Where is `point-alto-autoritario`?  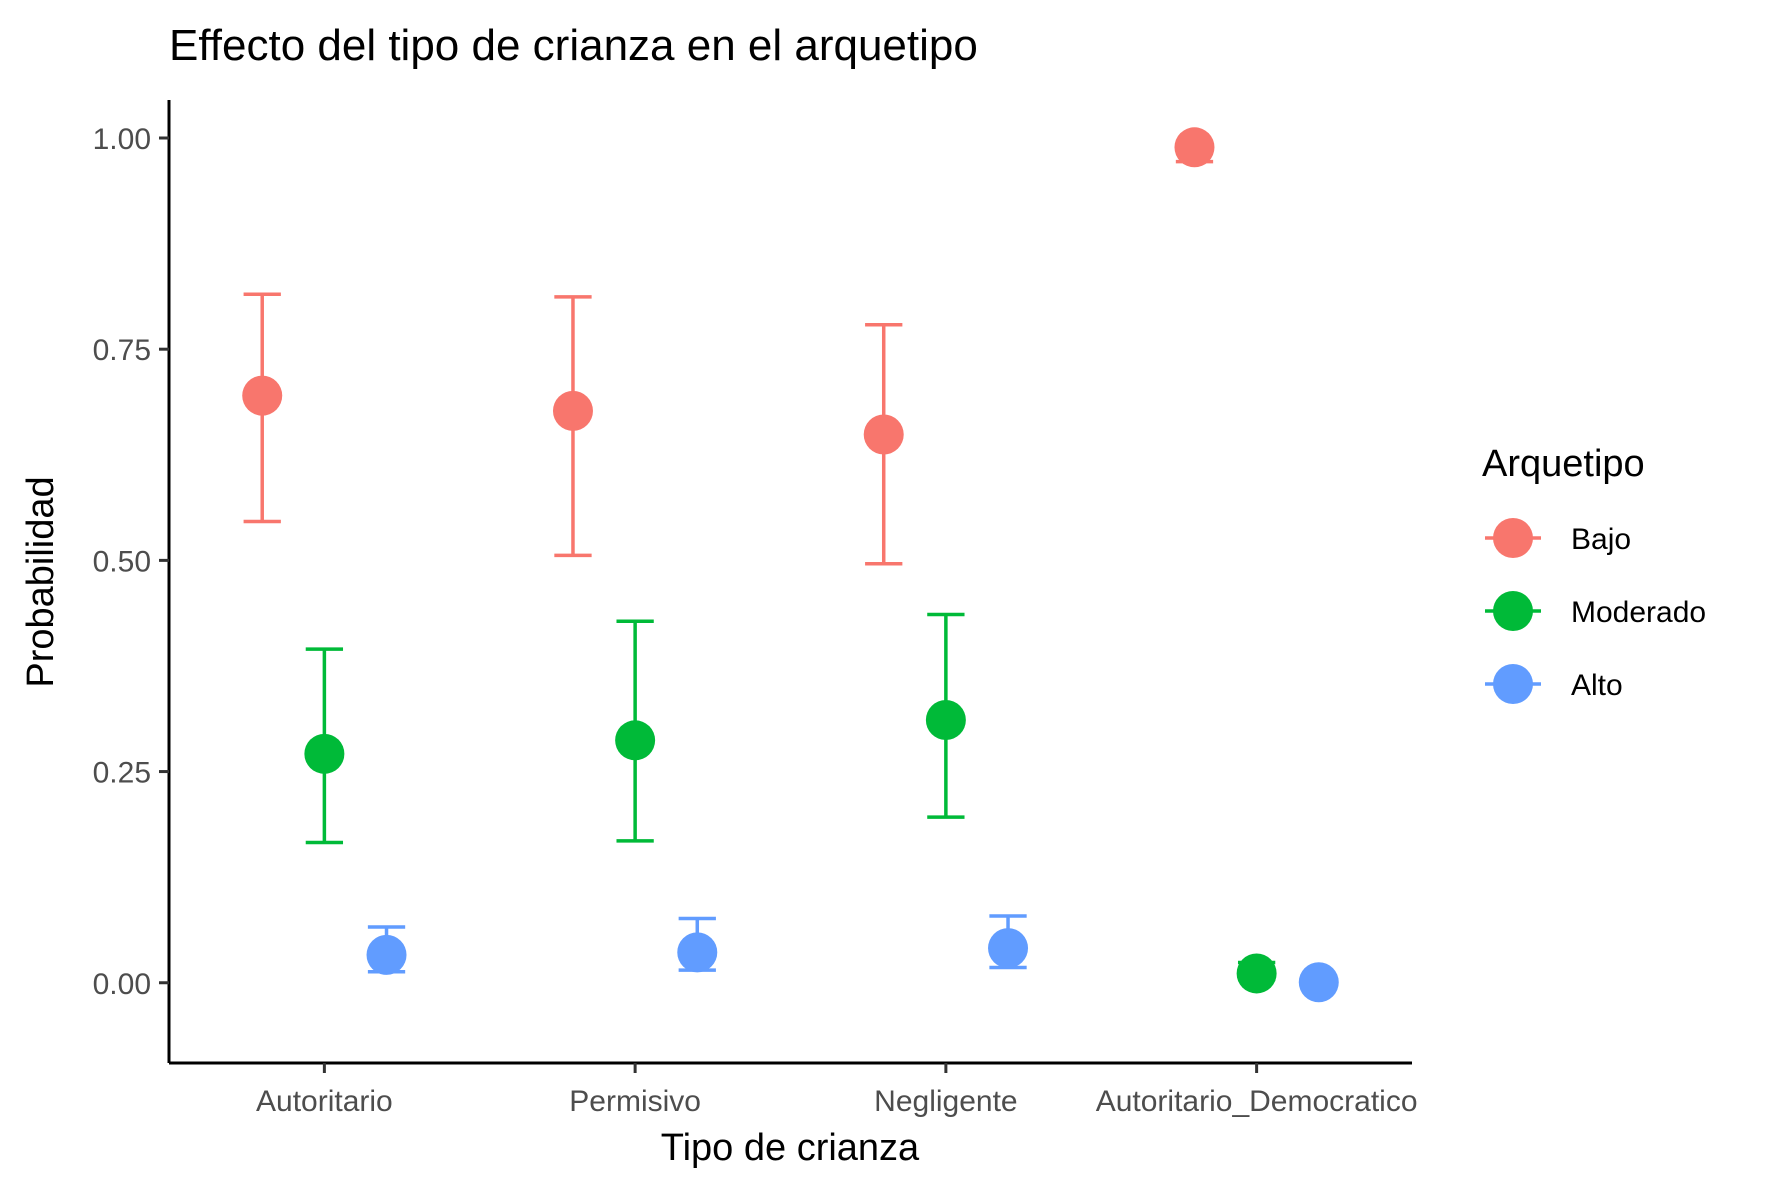 point-alto-autoritario is located at coordinates (386, 954).